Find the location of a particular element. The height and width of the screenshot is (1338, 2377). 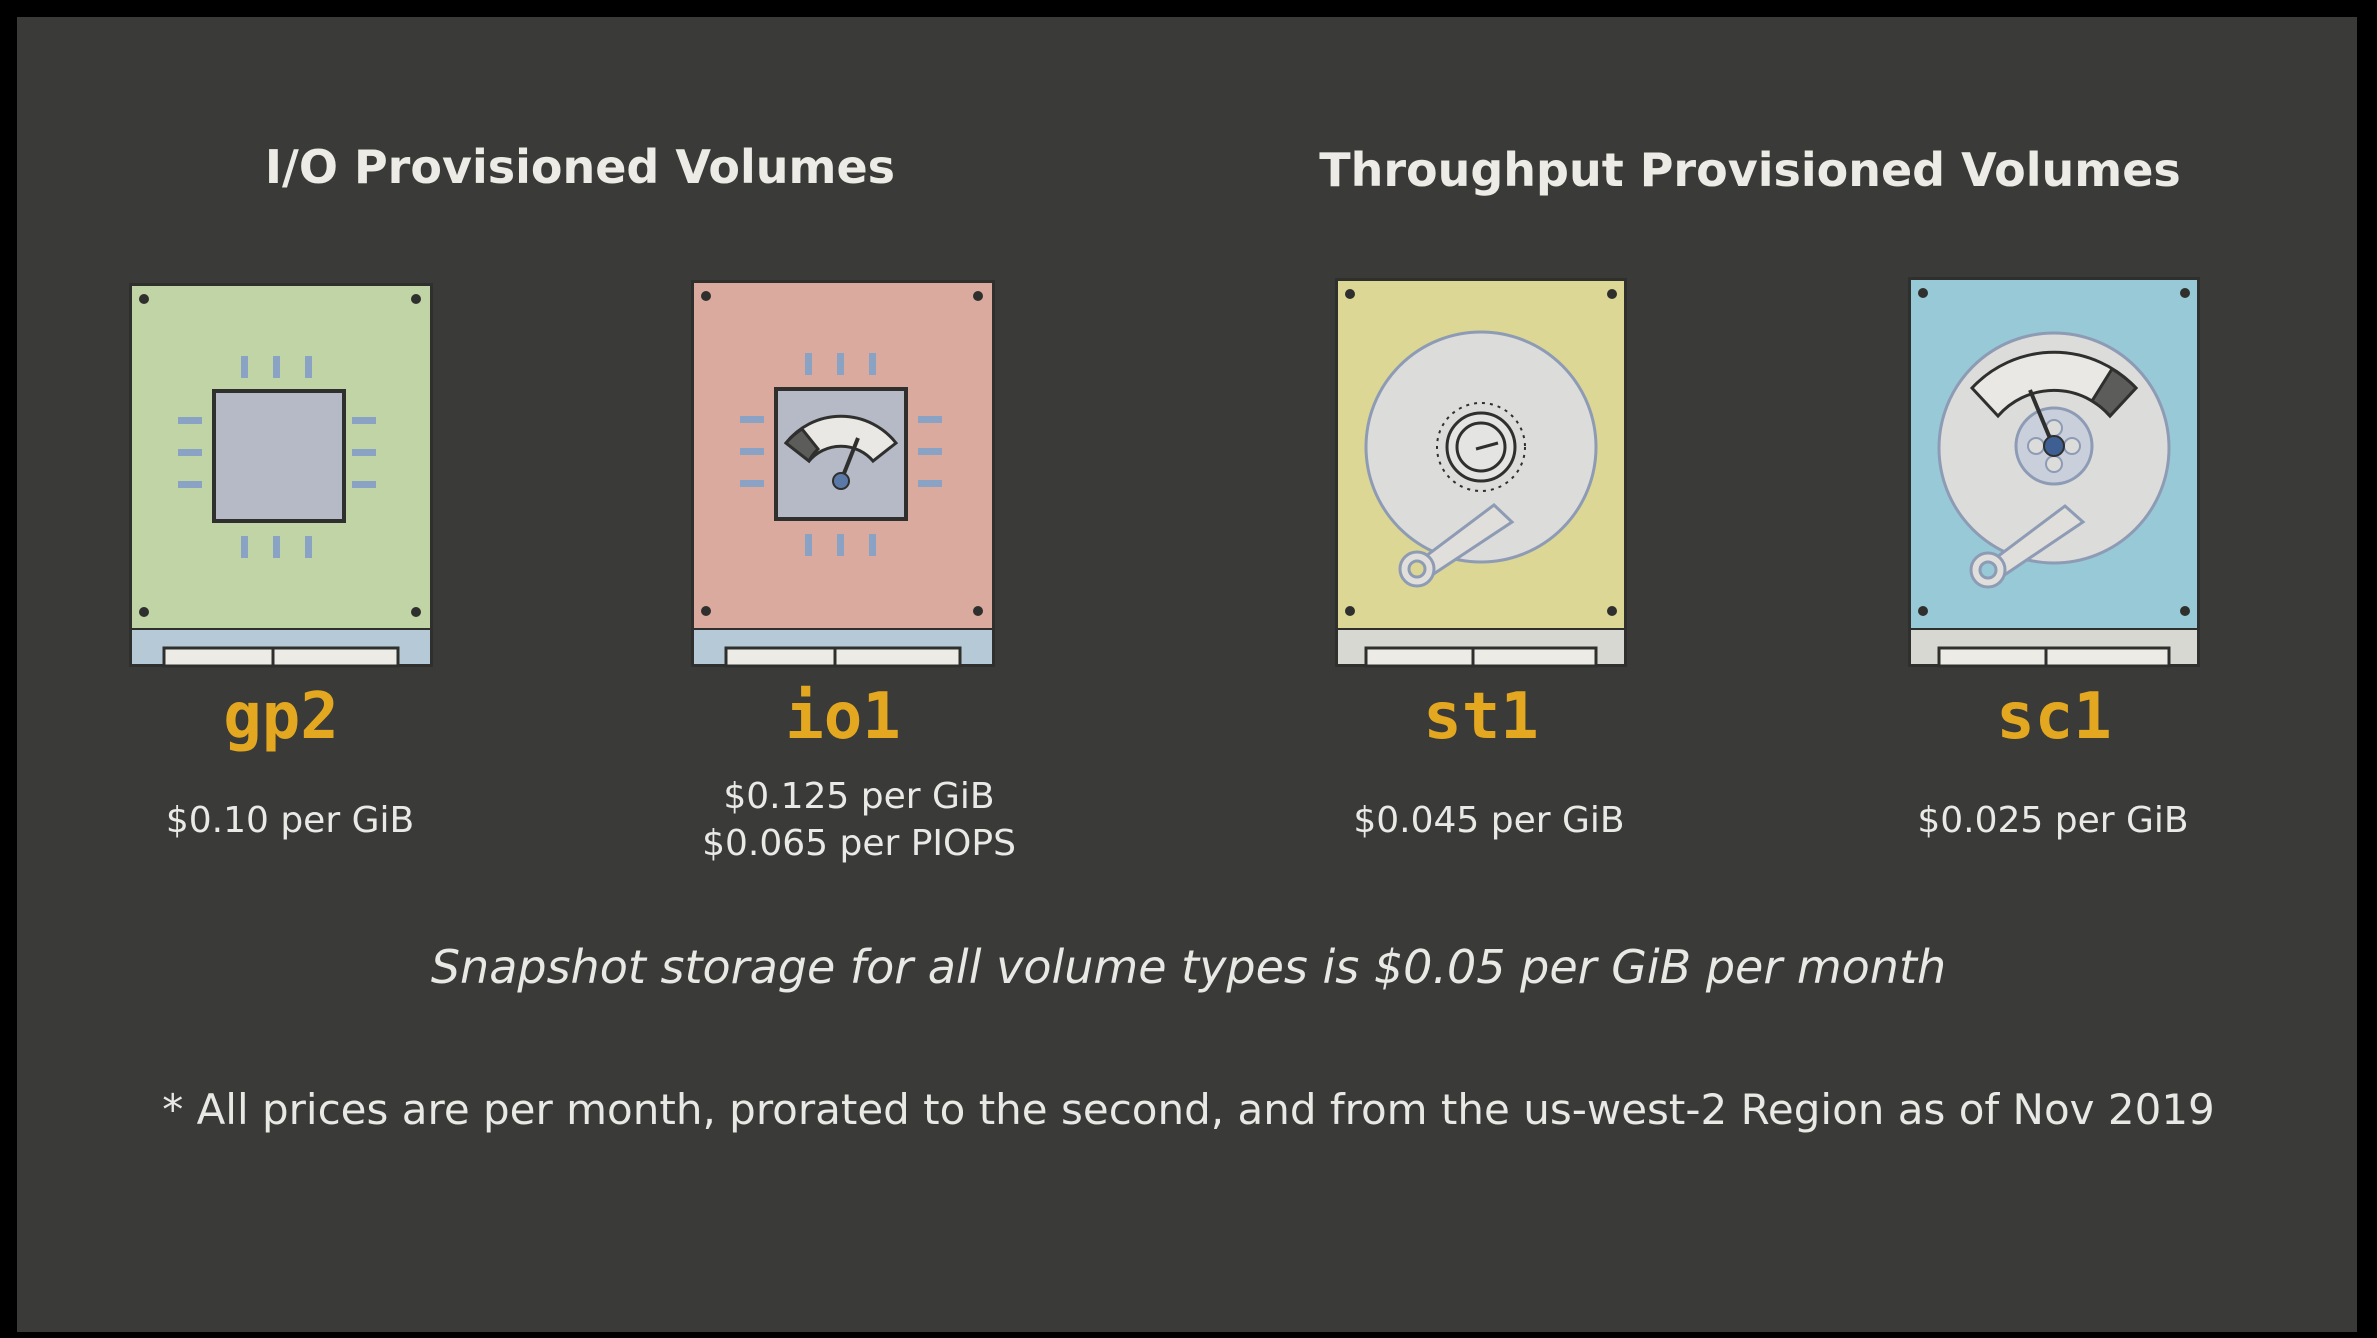

hard-disk-gauge-icon is located at coordinates (2054, 472).